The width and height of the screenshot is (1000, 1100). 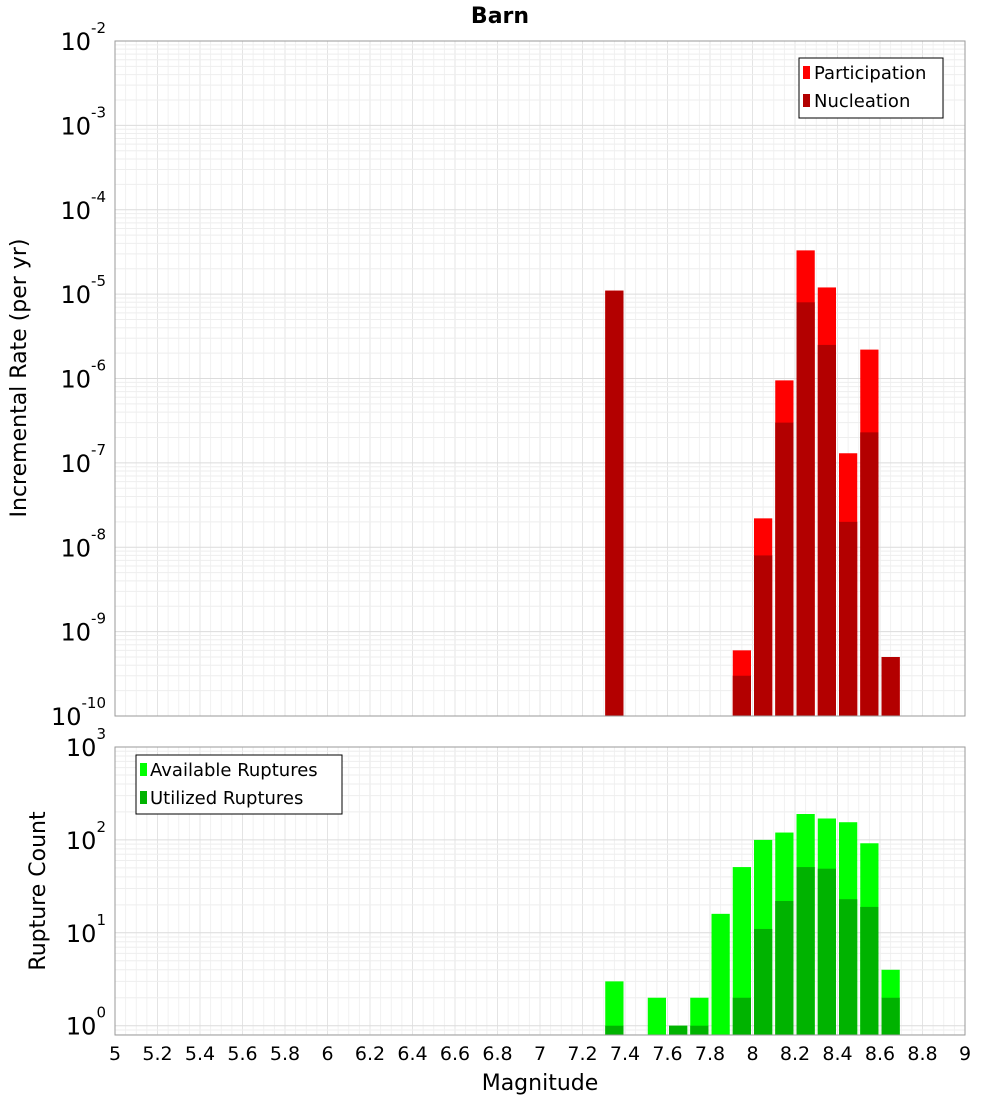 I want to click on x-tick-label: 7, so click(x=540, y=1054).